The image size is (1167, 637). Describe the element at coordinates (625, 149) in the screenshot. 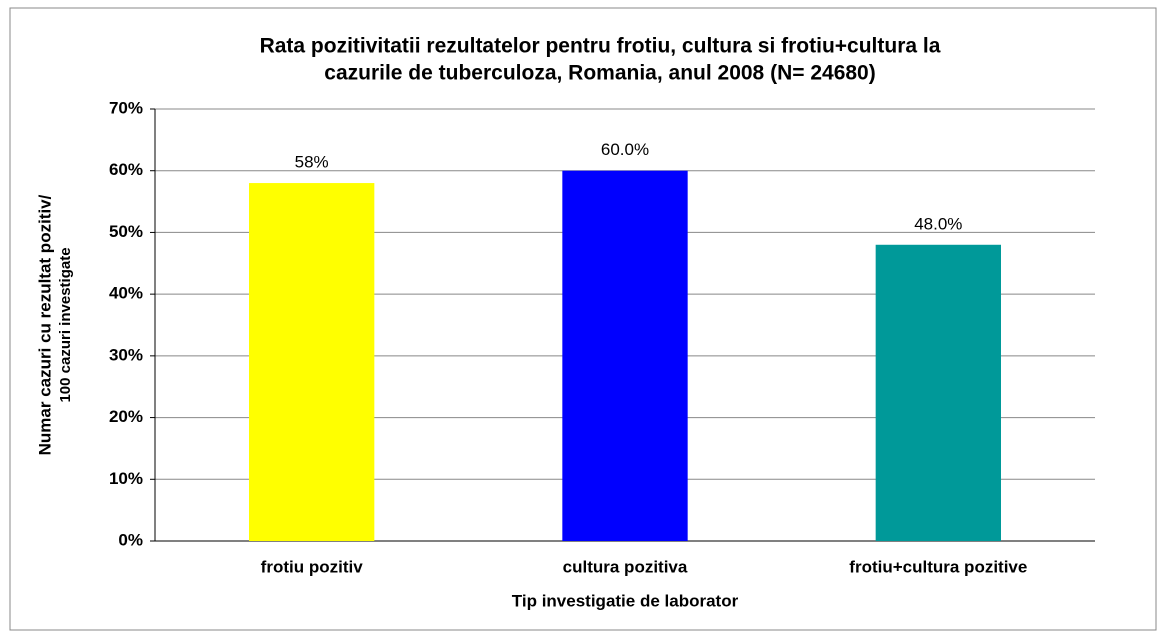

I see `data-label: 60.0%` at that location.